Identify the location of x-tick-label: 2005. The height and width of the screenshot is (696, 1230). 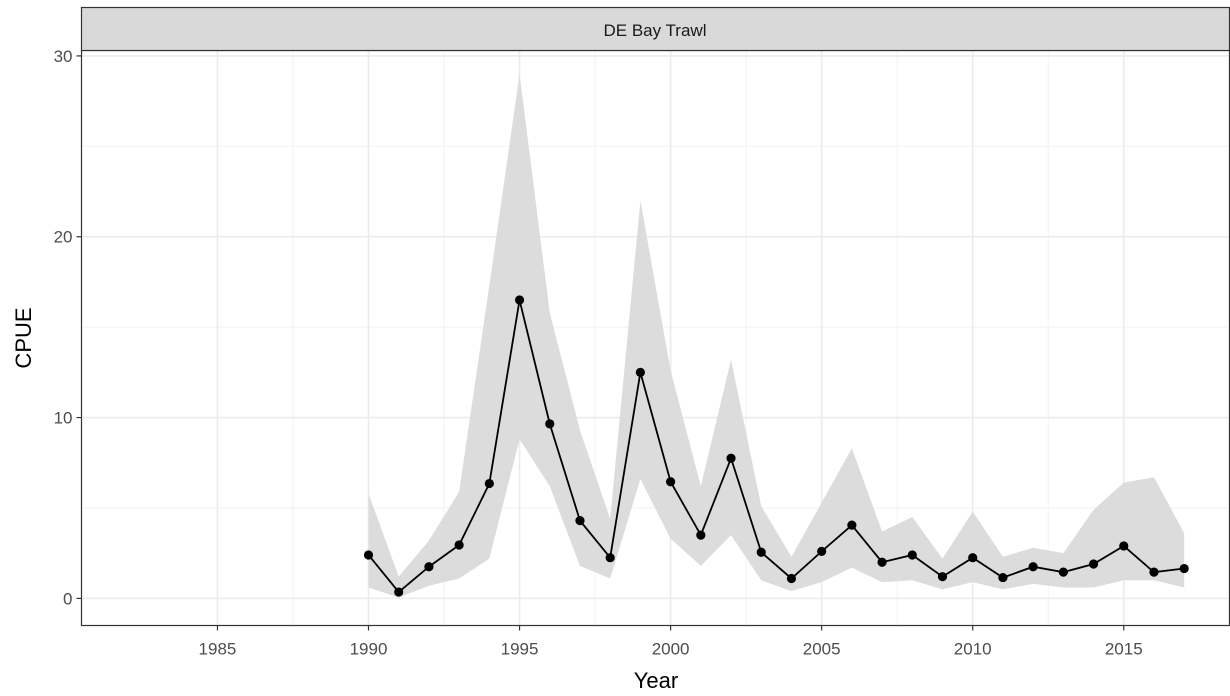
(822, 649).